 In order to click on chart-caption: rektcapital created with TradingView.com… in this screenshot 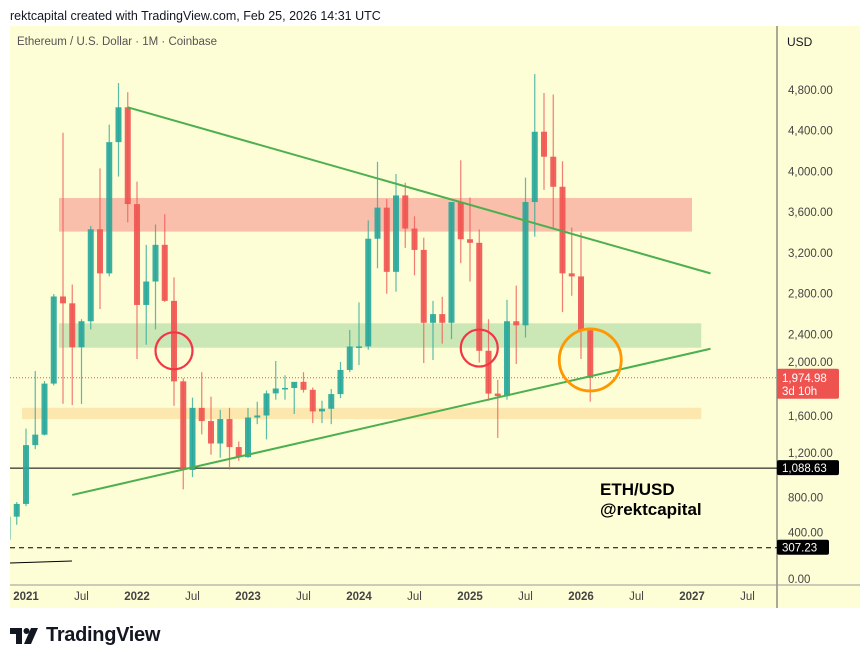, I will do `click(195, 16)`.